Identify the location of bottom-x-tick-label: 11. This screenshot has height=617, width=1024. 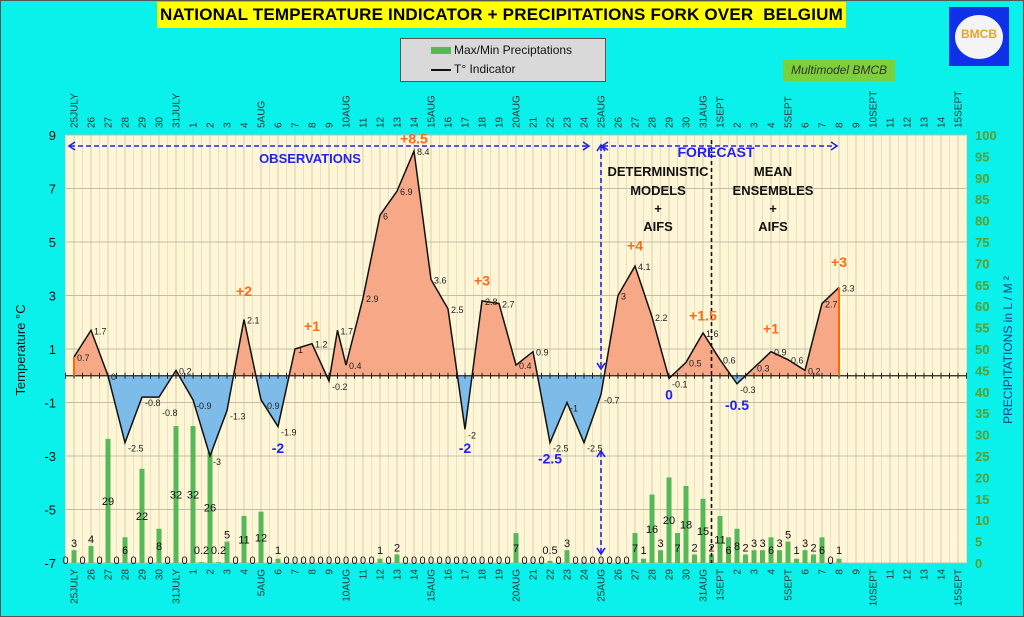
(891, 574).